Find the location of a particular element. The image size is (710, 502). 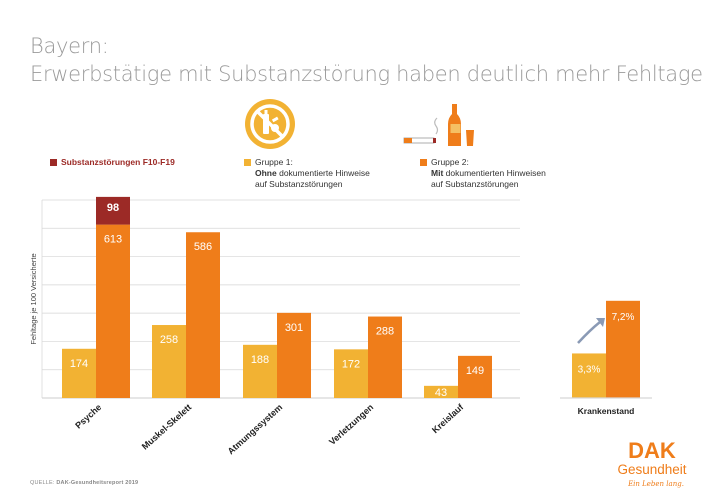

category-label: Kreislauf is located at coordinates (448, 418).